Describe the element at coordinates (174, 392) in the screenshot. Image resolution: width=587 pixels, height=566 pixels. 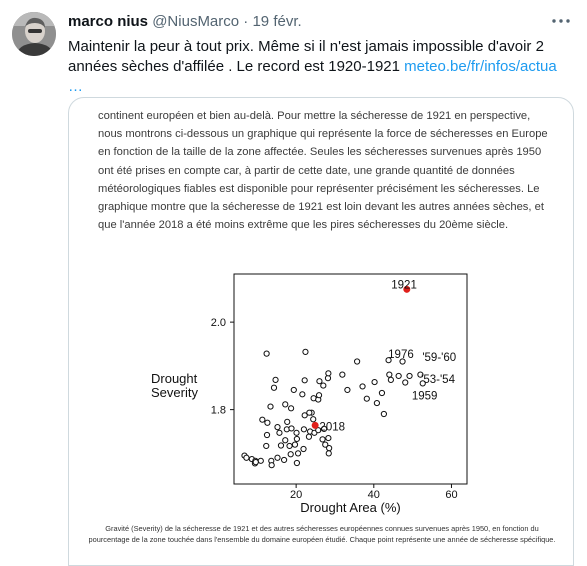
I see `y-axis-label: Severity` at that location.